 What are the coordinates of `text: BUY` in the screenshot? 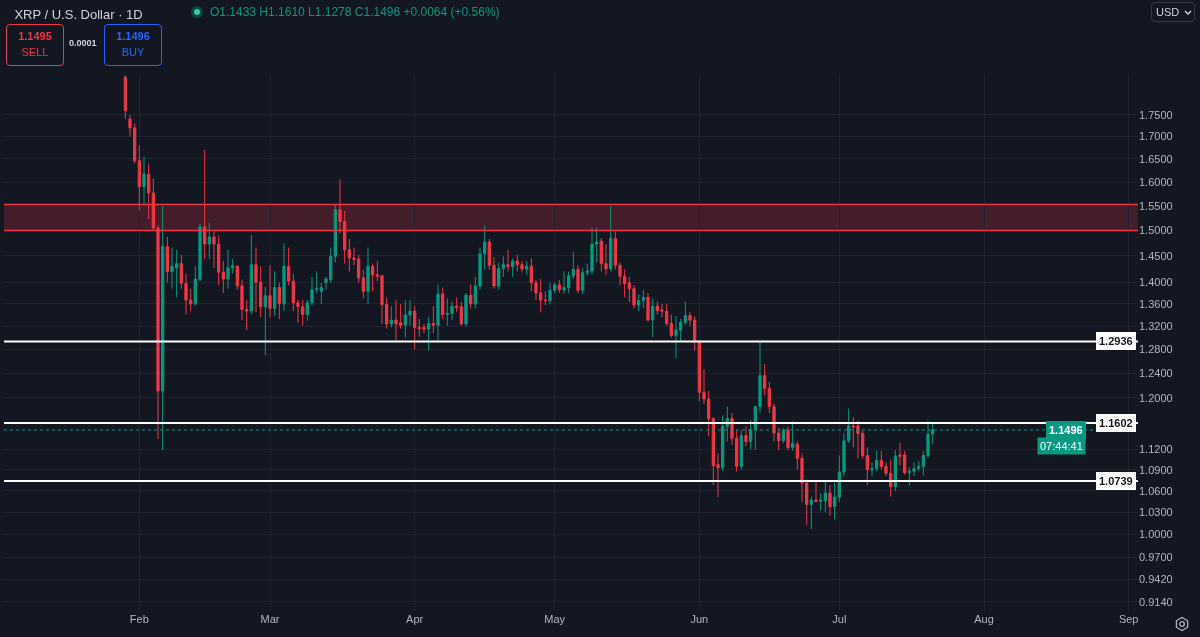 It's located at (133, 52).